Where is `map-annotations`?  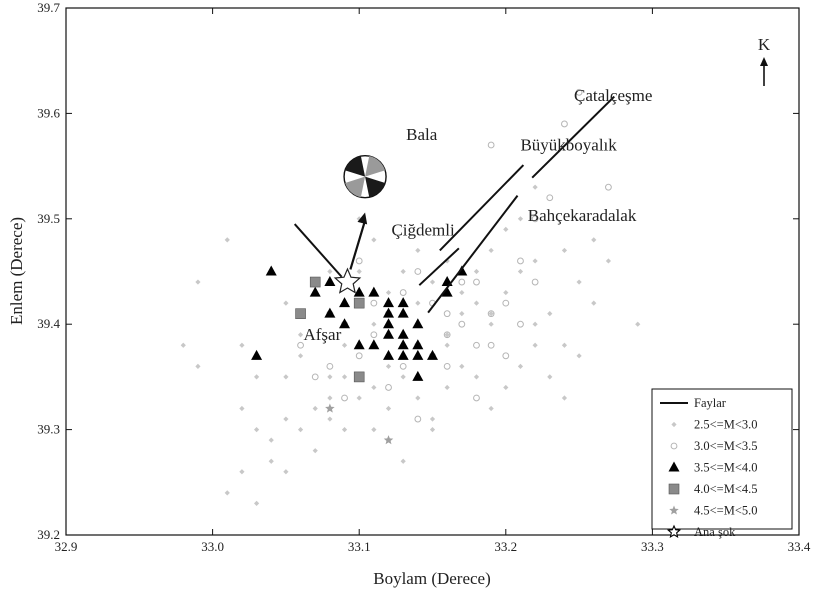
map-annotations is located at coordinates (360, 224).